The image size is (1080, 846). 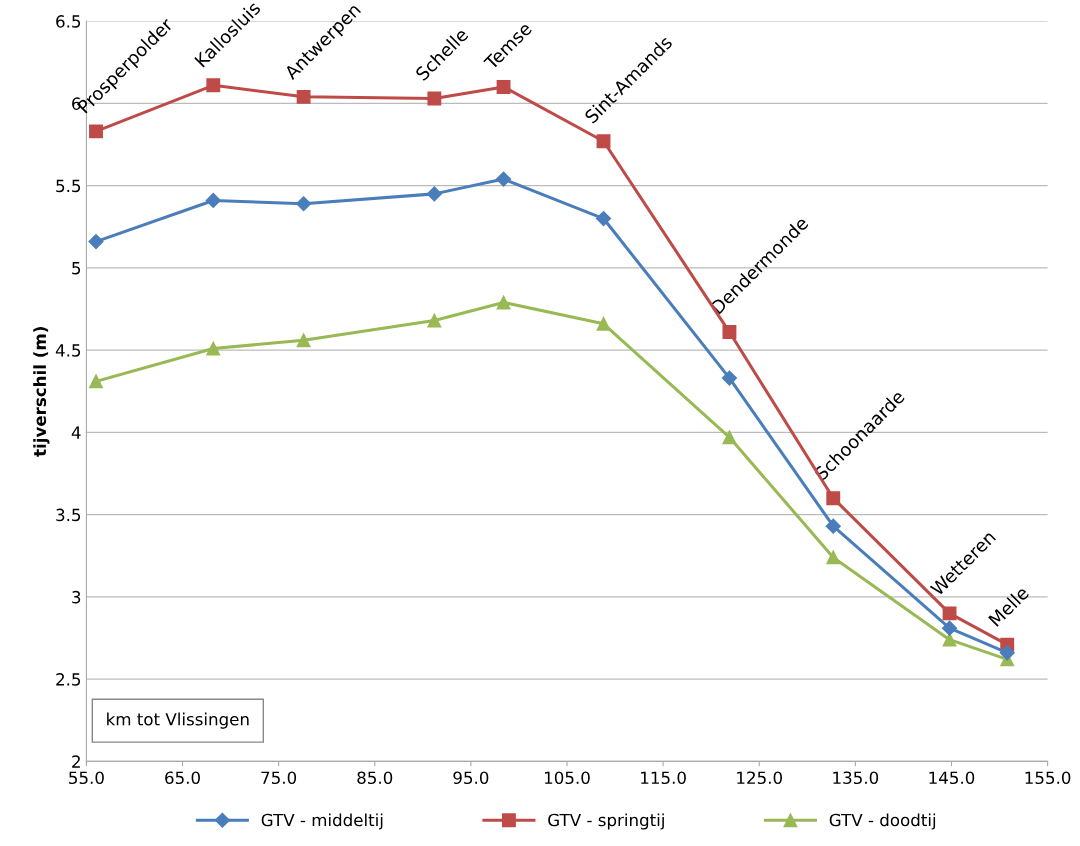 I want to click on y-tick-label: 3, so click(x=76, y=597).